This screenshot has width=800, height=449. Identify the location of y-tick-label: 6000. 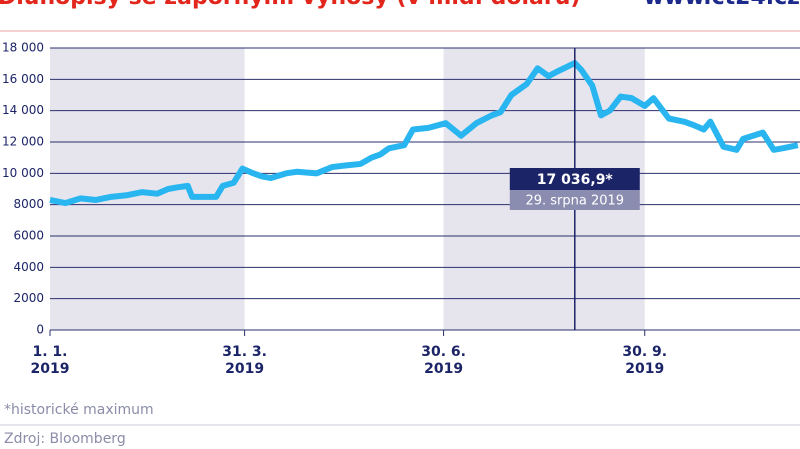
(28, 236).